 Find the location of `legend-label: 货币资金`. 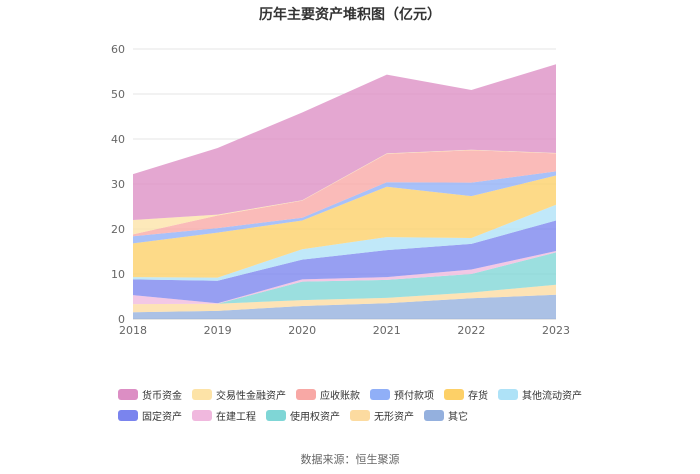

legend-label: 货币资金 is located at coordinates (162, 396).